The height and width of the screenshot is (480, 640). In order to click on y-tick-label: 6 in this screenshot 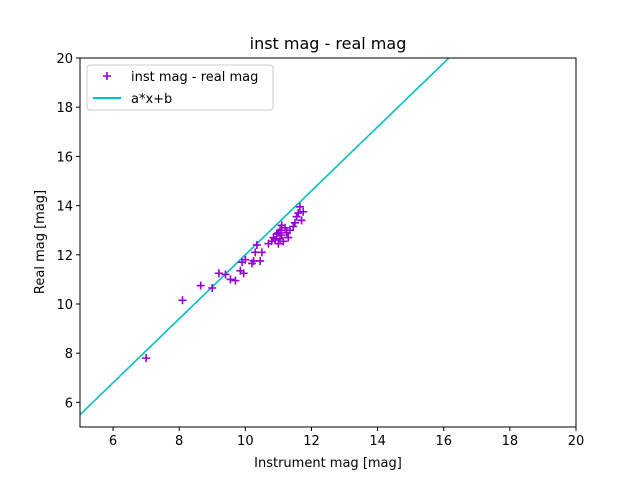, I will do `click(69, 403)`.